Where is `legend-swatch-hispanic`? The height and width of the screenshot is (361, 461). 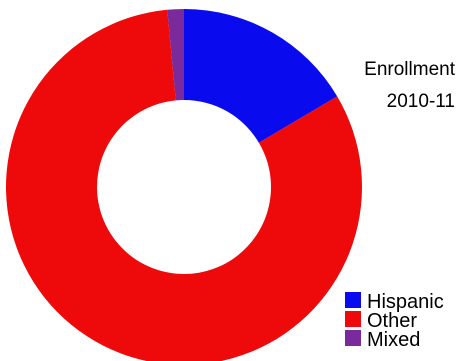
legend-swatch-hispanic is located at coordinates (353, 300).